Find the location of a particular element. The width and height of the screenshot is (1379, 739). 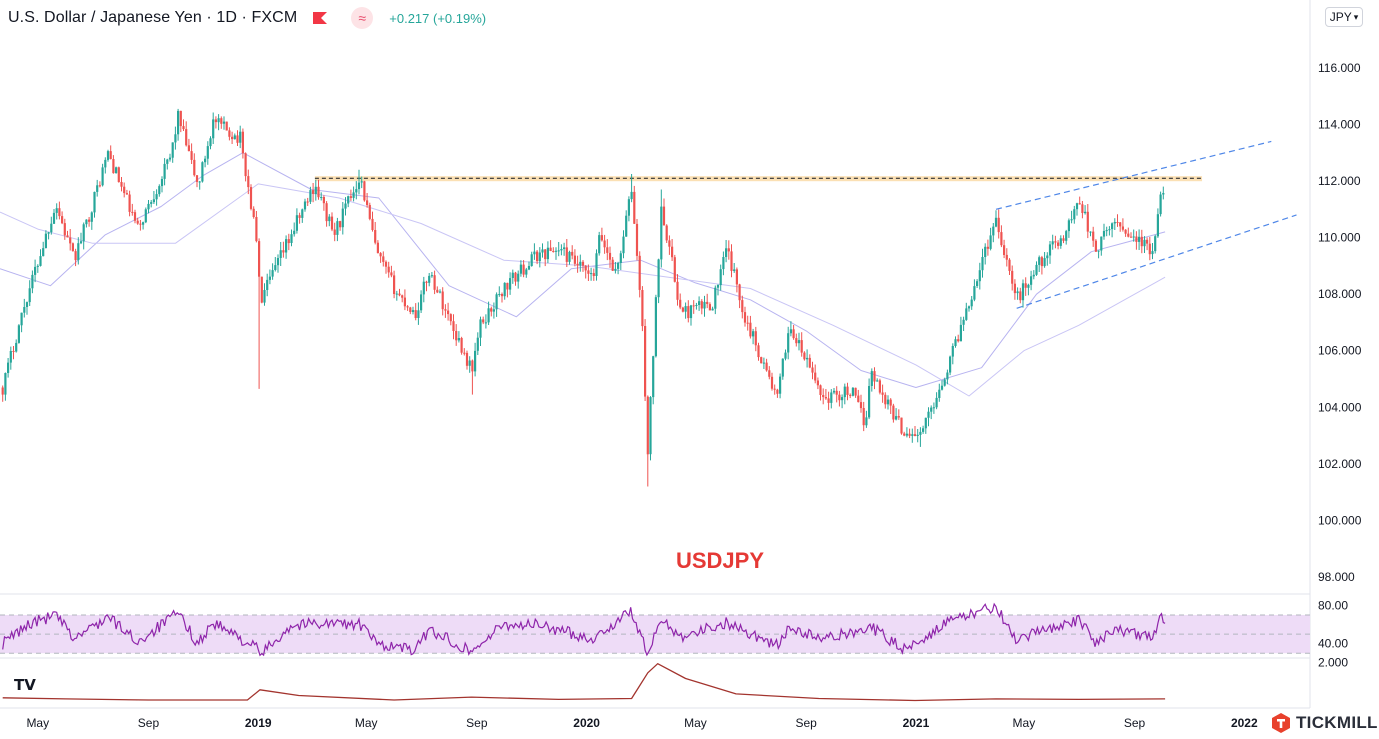

price-tick-label: 106.000 is located at coordinates (1340, 351).